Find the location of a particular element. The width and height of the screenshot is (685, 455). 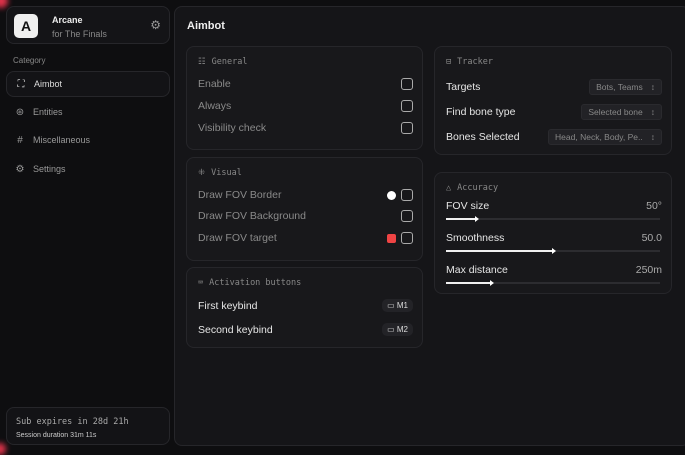

card-header: △ Accuracy is located at coordinates (472, 188).